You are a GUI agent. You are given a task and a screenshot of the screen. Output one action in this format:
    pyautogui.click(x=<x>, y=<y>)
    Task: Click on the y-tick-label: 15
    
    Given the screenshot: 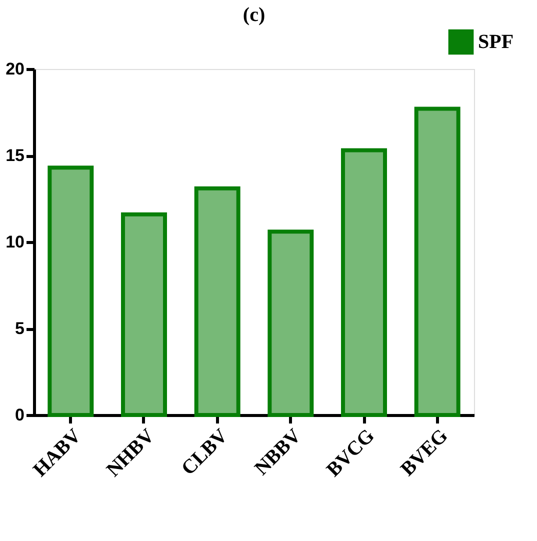 What is the action you would take?
    pyautogui.click(x=15, y=155)
    